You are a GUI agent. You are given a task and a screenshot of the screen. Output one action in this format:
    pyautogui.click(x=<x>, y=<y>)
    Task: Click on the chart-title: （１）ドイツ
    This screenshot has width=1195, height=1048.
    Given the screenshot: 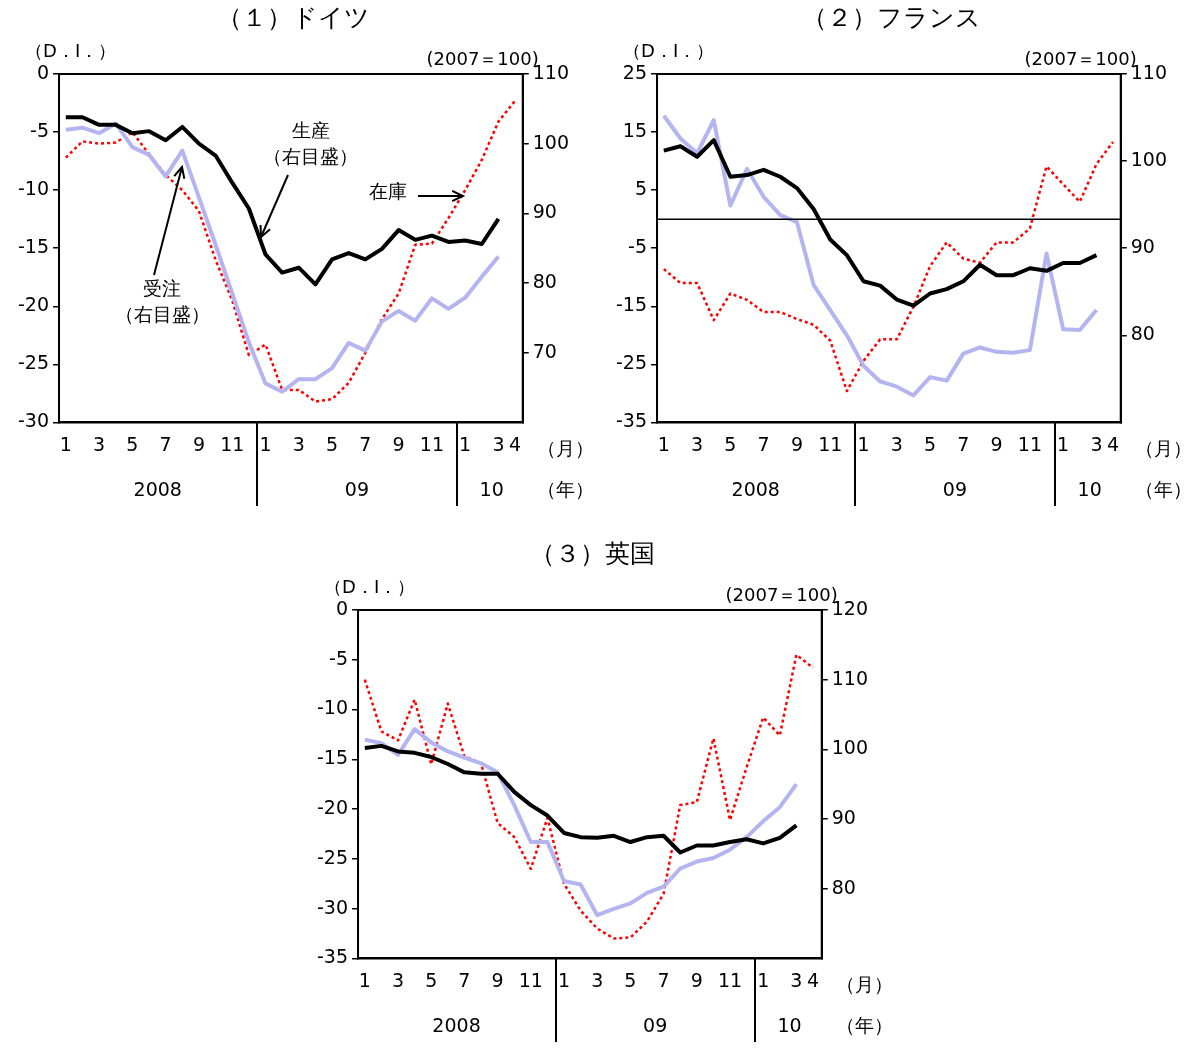 What is the action you would take?
    pyautogui.click(x=293, y=17)
    